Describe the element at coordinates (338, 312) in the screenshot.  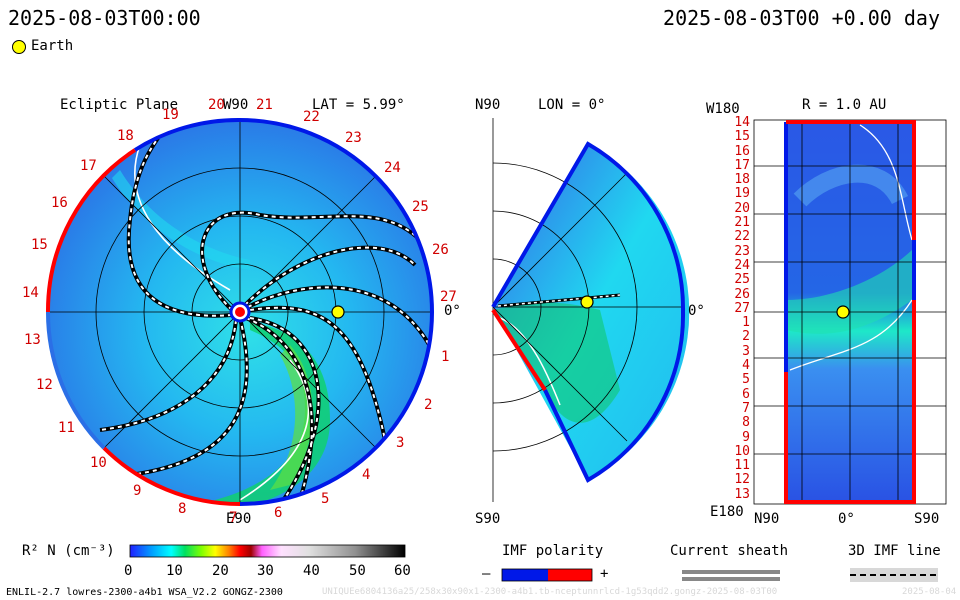
I see `earth-marker-ecliptic` at that location.